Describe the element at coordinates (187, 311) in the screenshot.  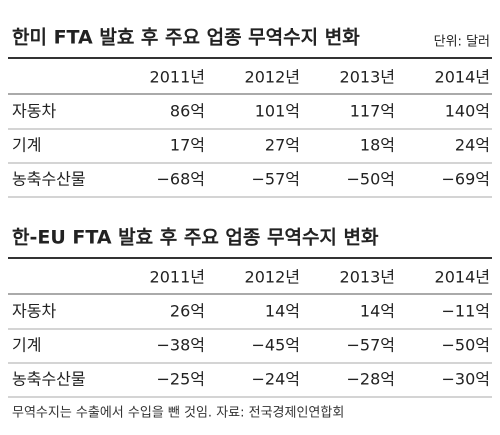
I see `cell-value: 26억` at that location.